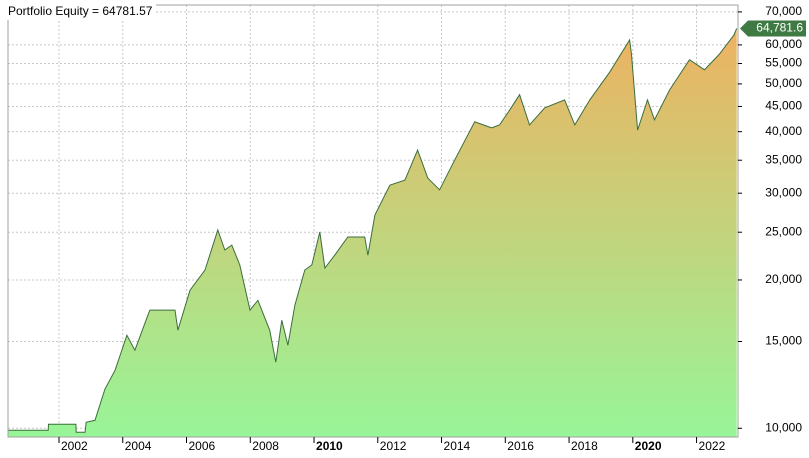 The image size is (809, 458). I want to click on x-tick-label: 2014, so click(457, 446).